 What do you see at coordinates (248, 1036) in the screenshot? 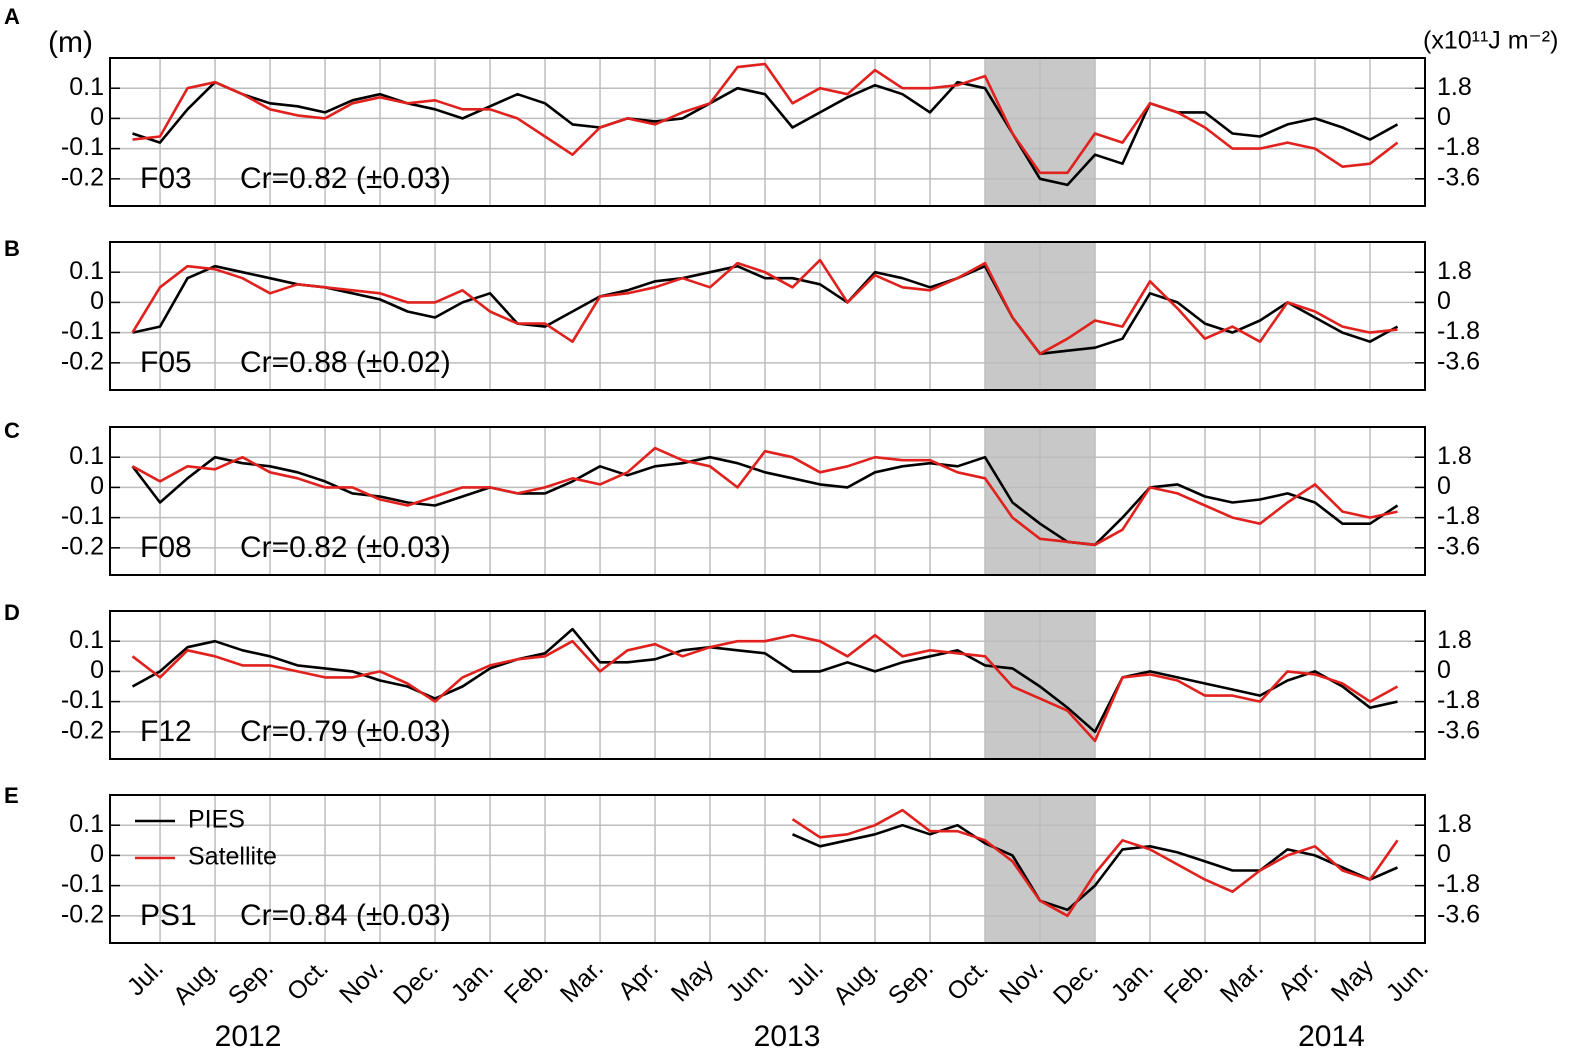
I see `year-label: 2012` at bounding box center [248, 1036].